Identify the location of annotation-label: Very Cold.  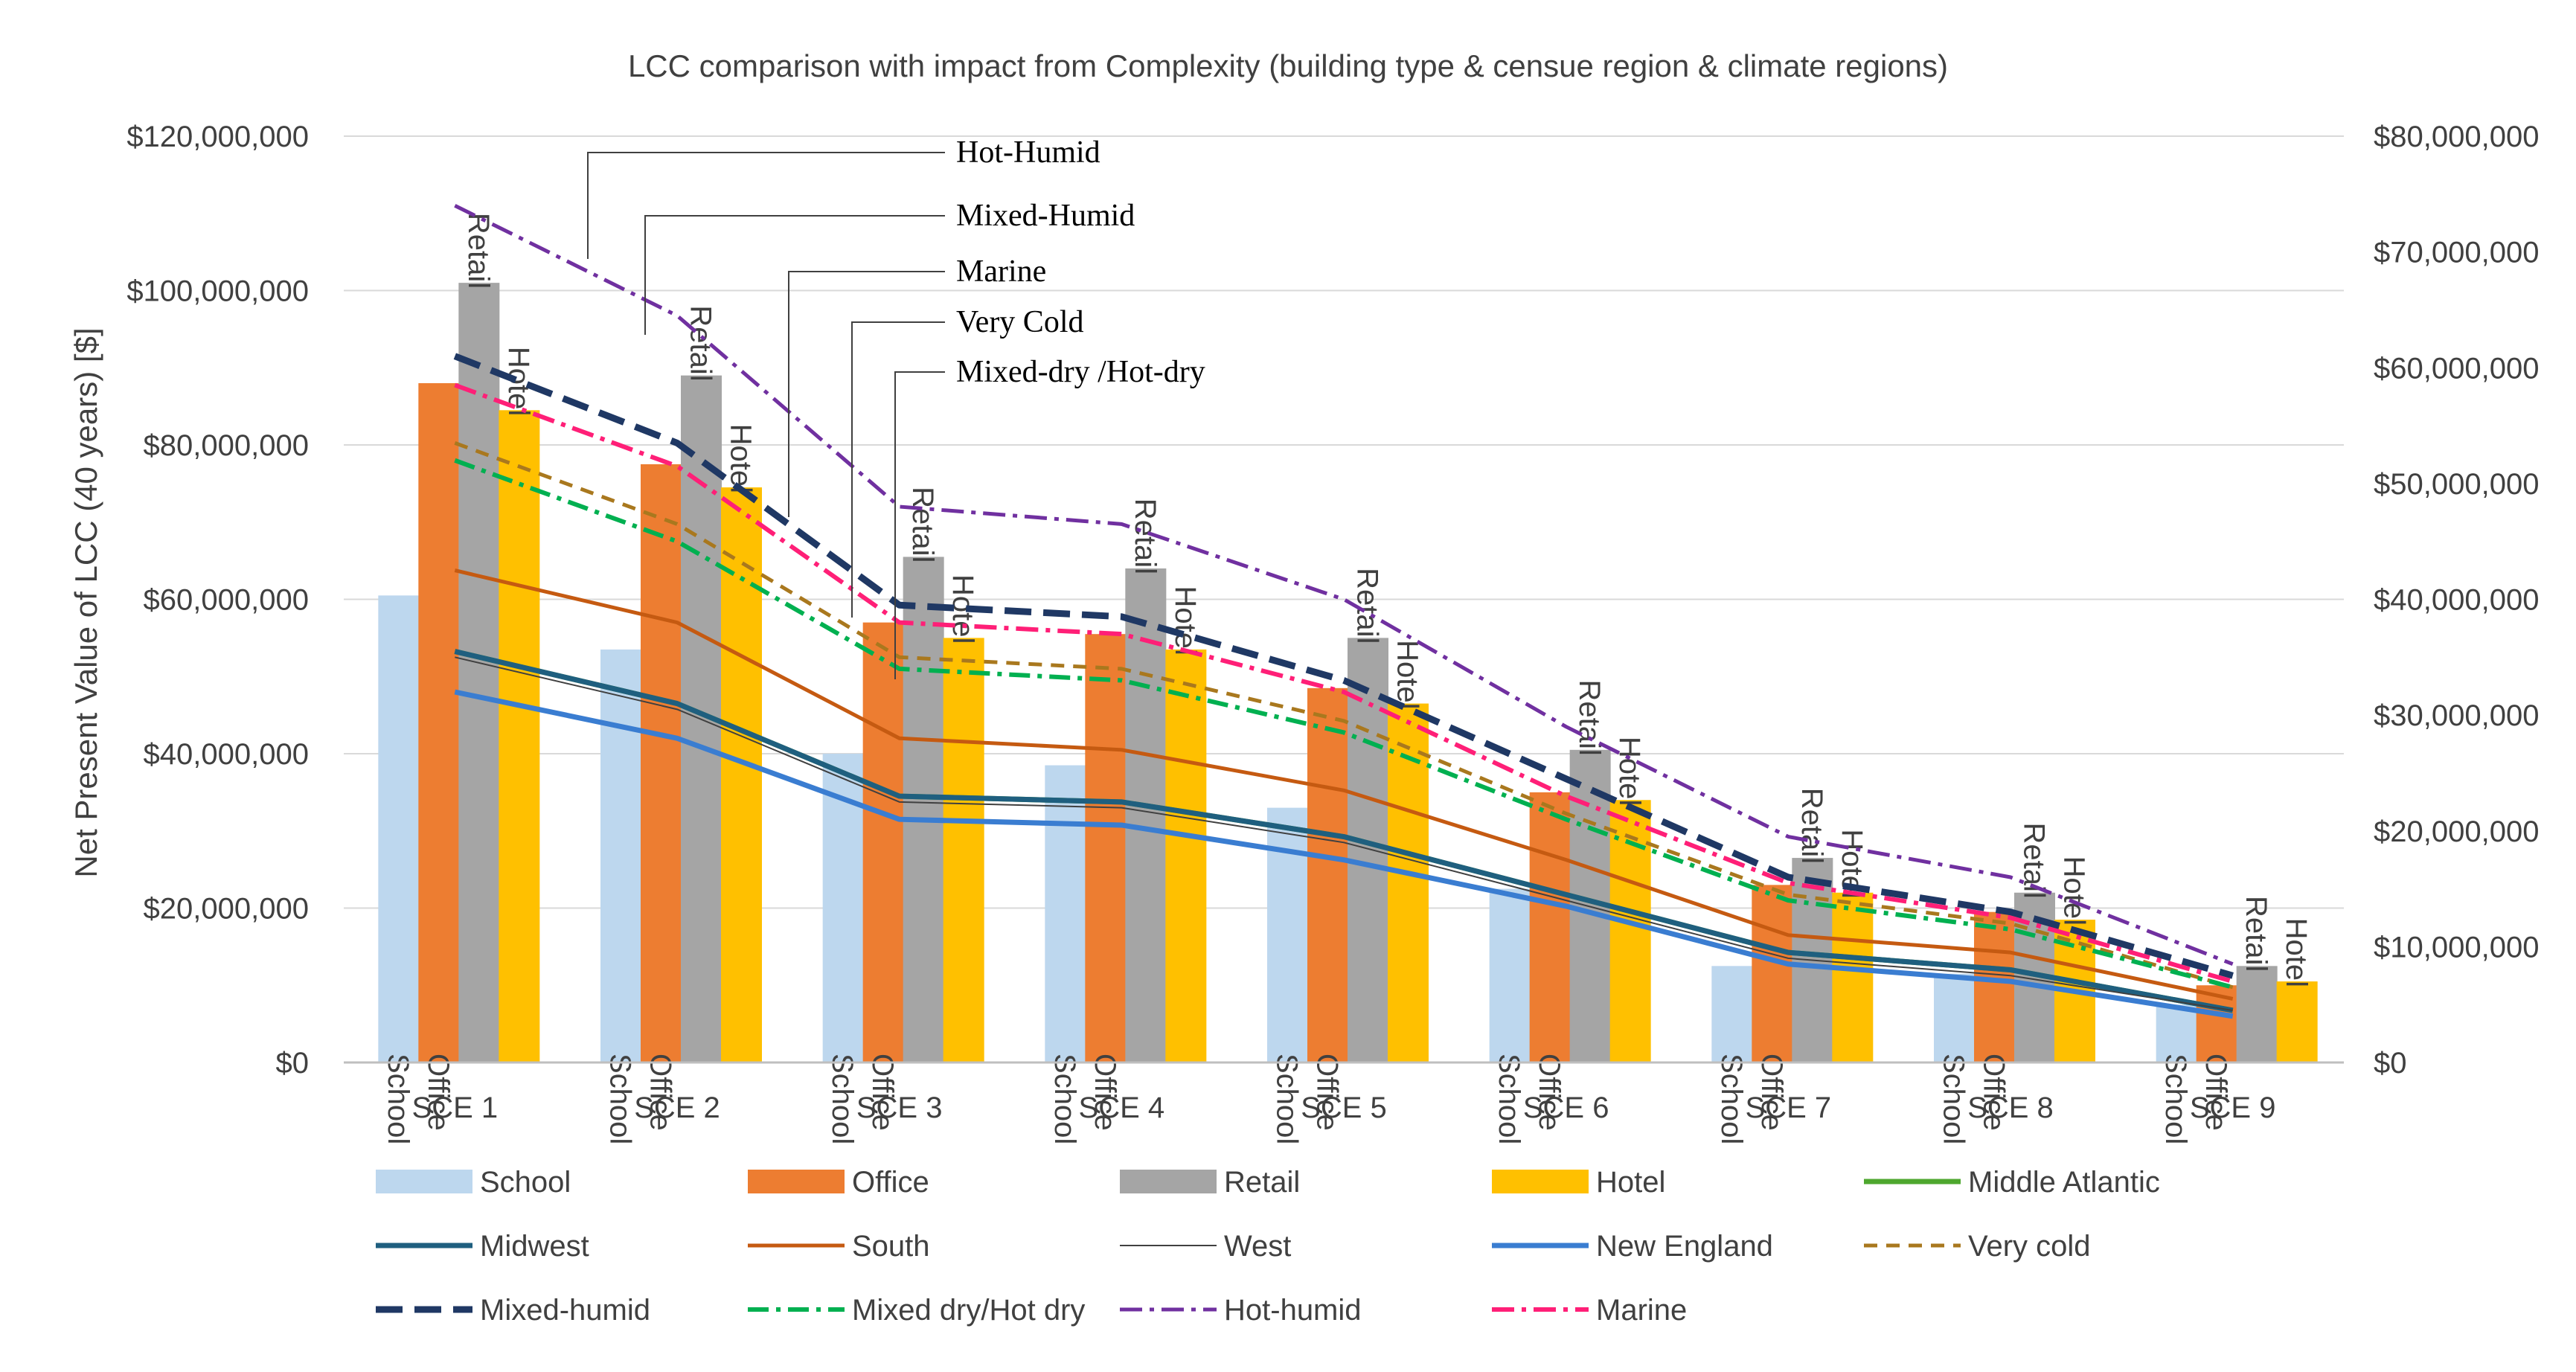
(1020, 322).